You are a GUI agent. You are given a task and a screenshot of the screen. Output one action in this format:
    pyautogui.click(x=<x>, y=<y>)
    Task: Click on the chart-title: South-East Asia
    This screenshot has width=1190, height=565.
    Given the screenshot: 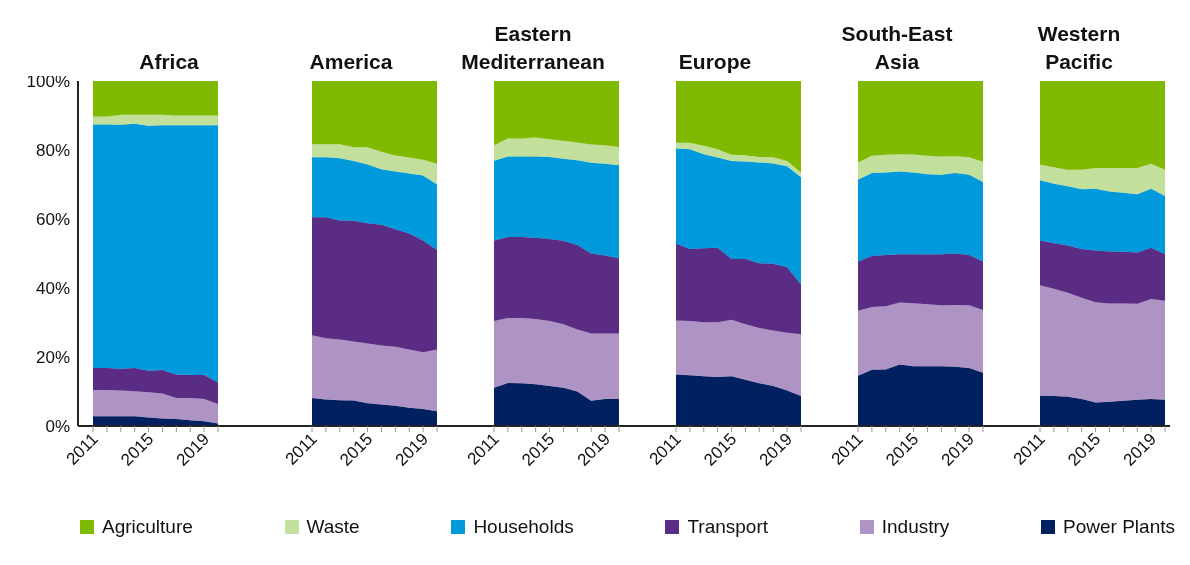 What is the action you would take?
    pyautogui.click(x=897, y=48)
    